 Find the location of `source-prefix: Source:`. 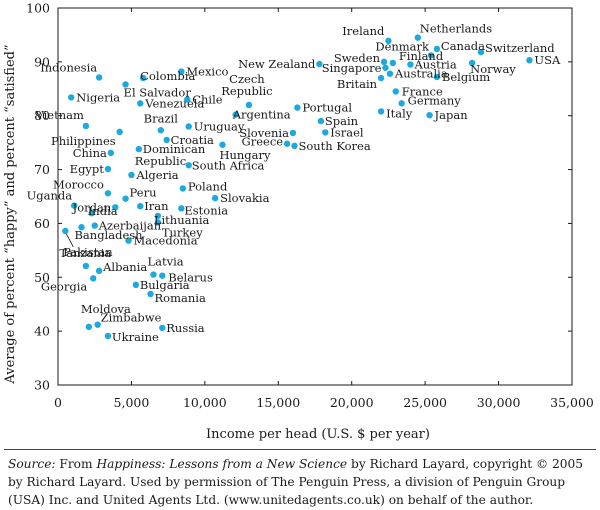

source-prefix: Source: is located at coordinates (32, 464).